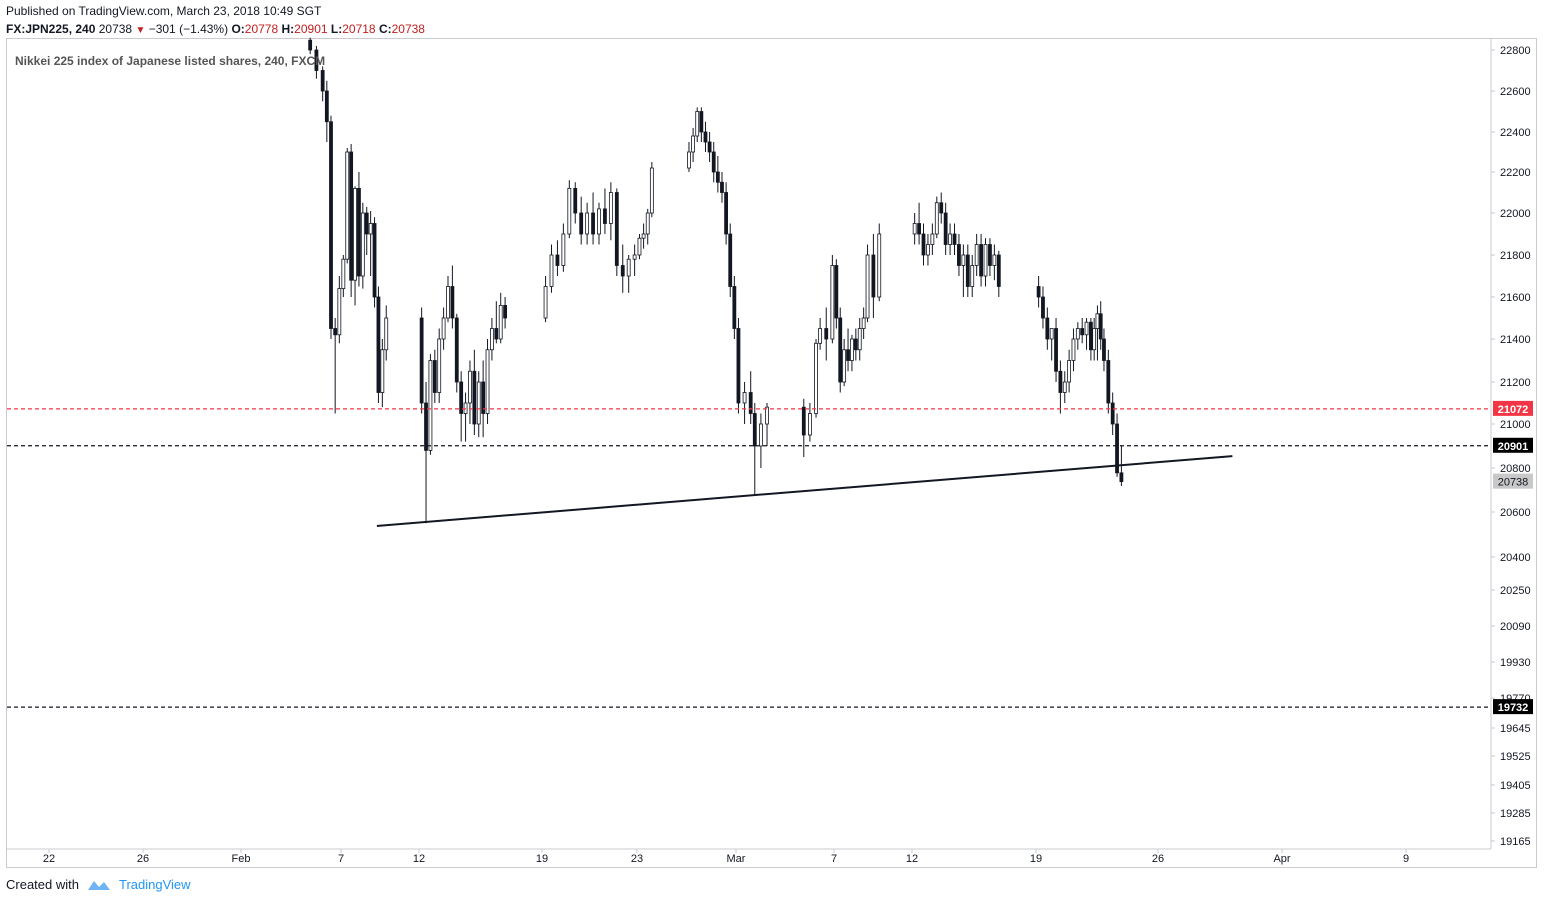  What do you see at coordinates (749, 856) in the screenshot?
I see `x-axis: 22 26 Feb 7 12 19 23 Mar 7 12 19 26 Apr 9` at bounding box center [749, 856].